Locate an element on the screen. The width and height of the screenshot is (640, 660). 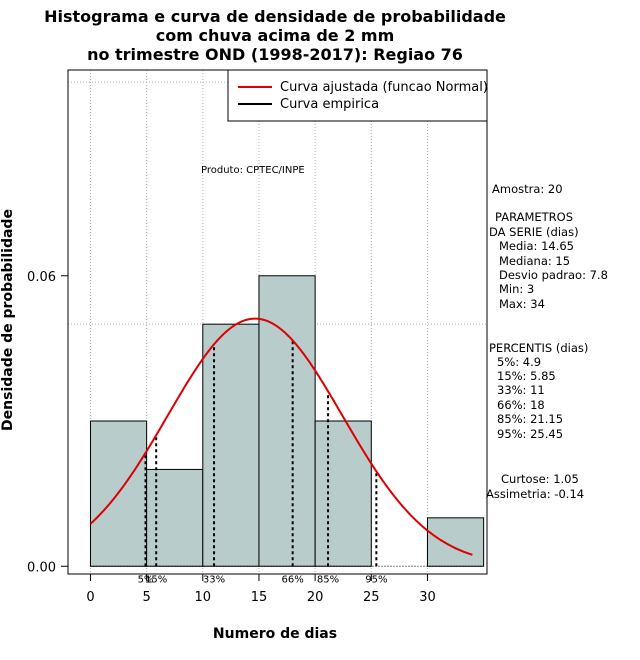
legend-label-empirical: Curva empirica is located at coordinates (329, 104).